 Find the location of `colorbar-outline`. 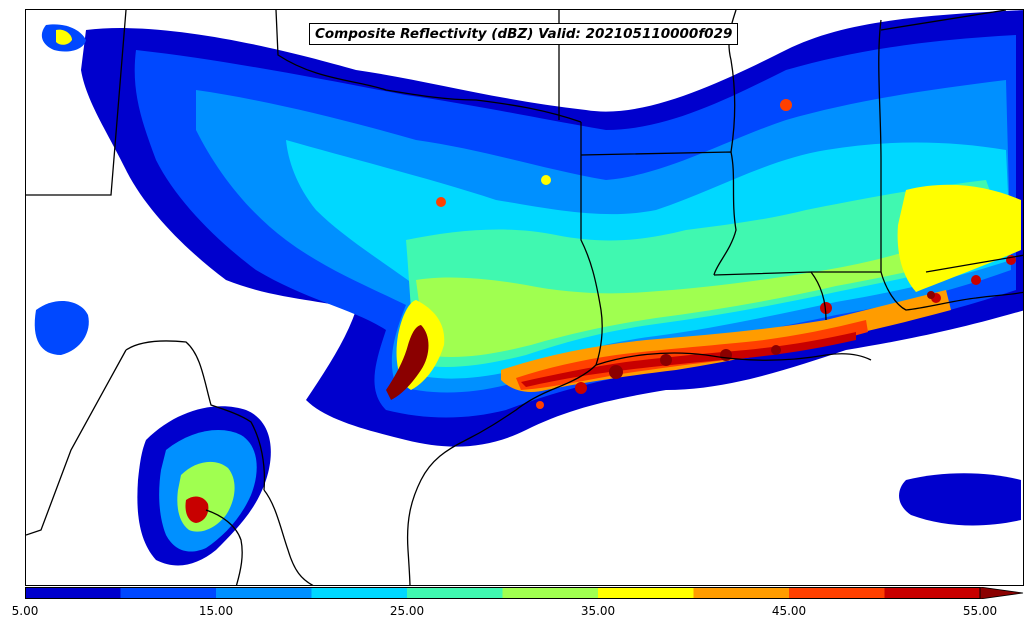

colorbar-outline is located at coordinates (503, 593).